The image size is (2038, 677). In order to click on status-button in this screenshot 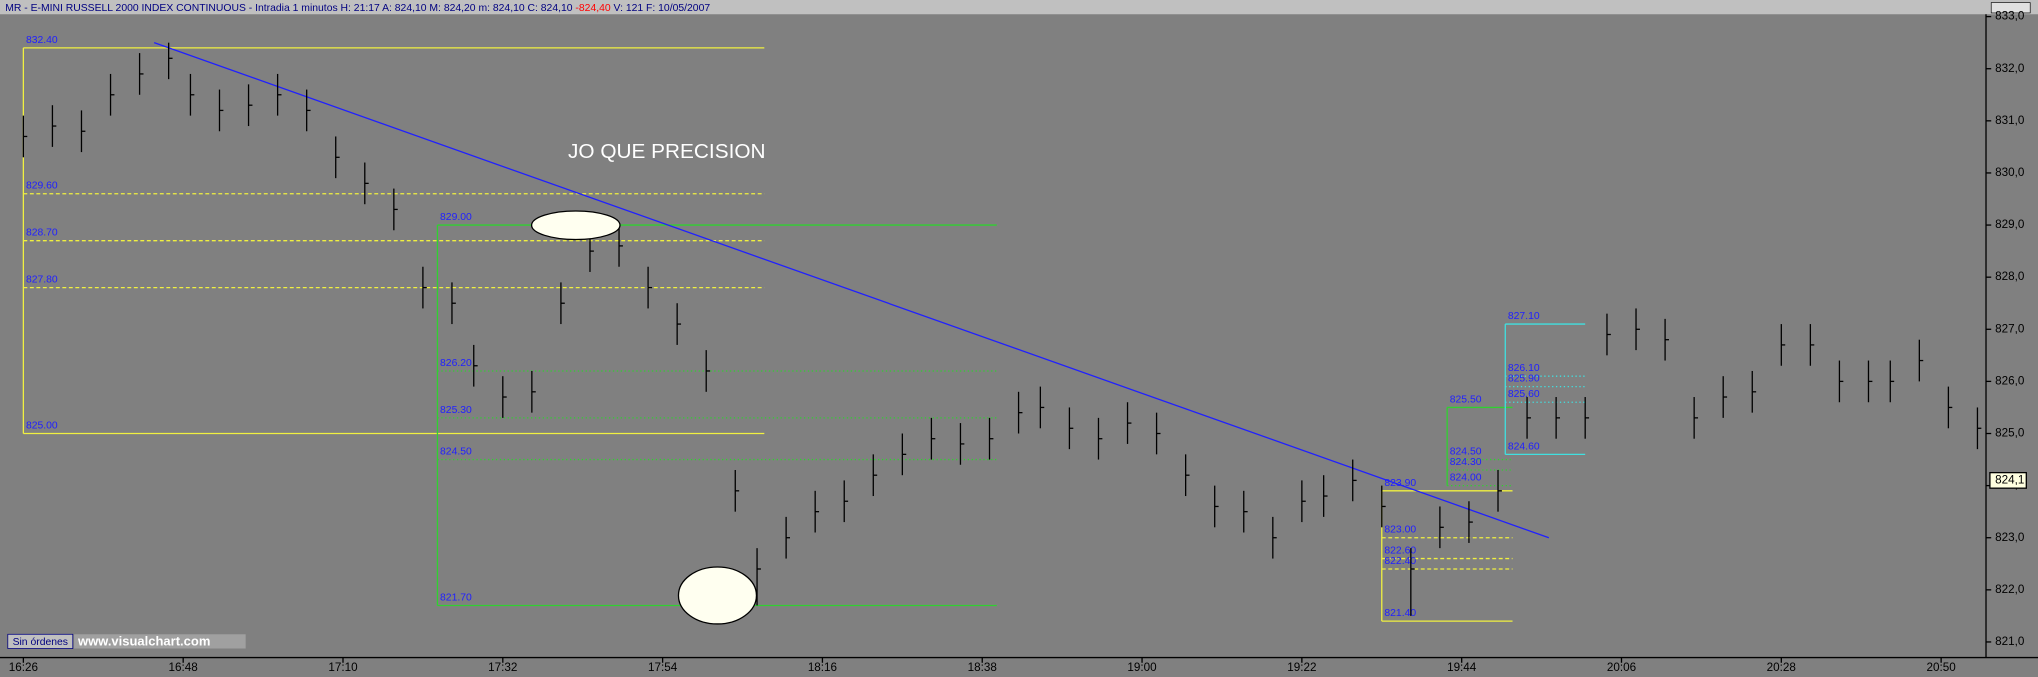, I will do `click(40, 641)`.